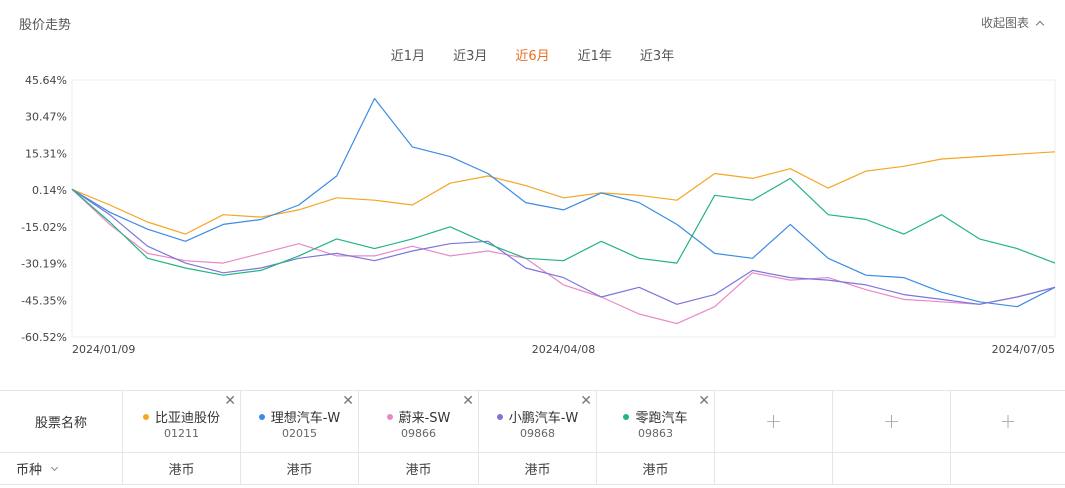  I want to click on tab-6m: 近6月, so click(532, 56).